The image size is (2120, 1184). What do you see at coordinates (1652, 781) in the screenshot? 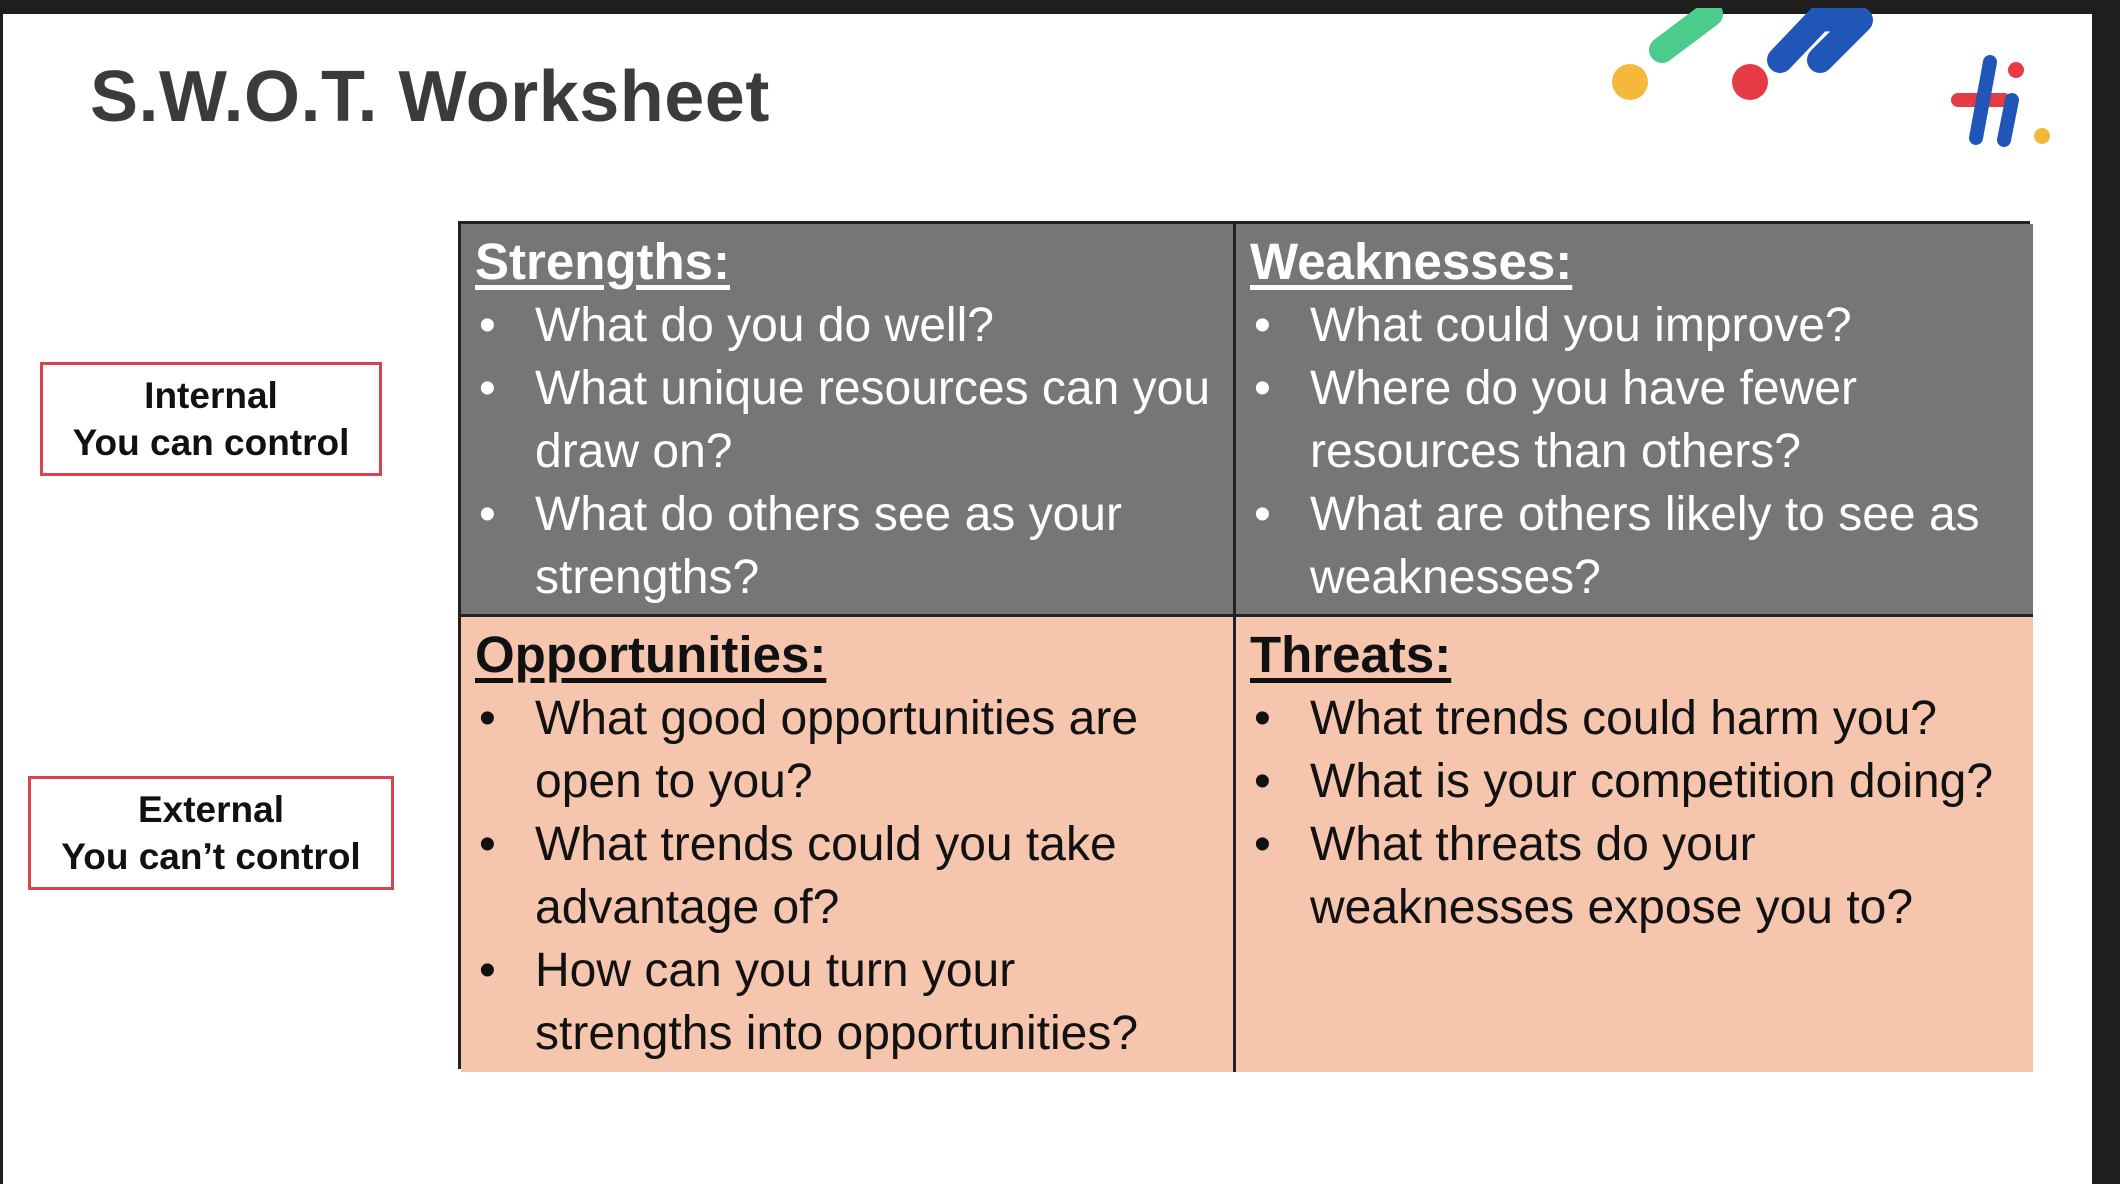
I see `item-text: What is your competition doing?` at bounding box center [1652, 781].